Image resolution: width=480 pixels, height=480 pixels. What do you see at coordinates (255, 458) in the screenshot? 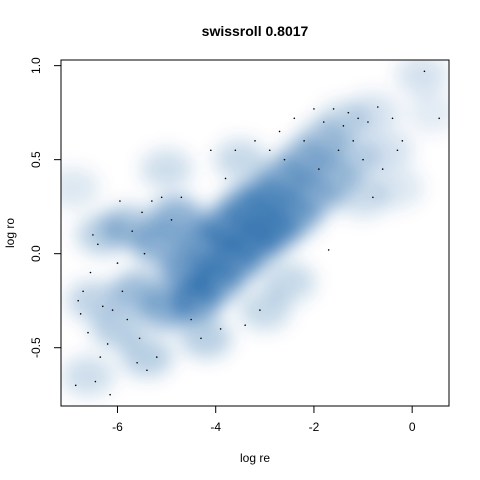
I see `x-axis-label: log re` at bounding box center [255, 458].